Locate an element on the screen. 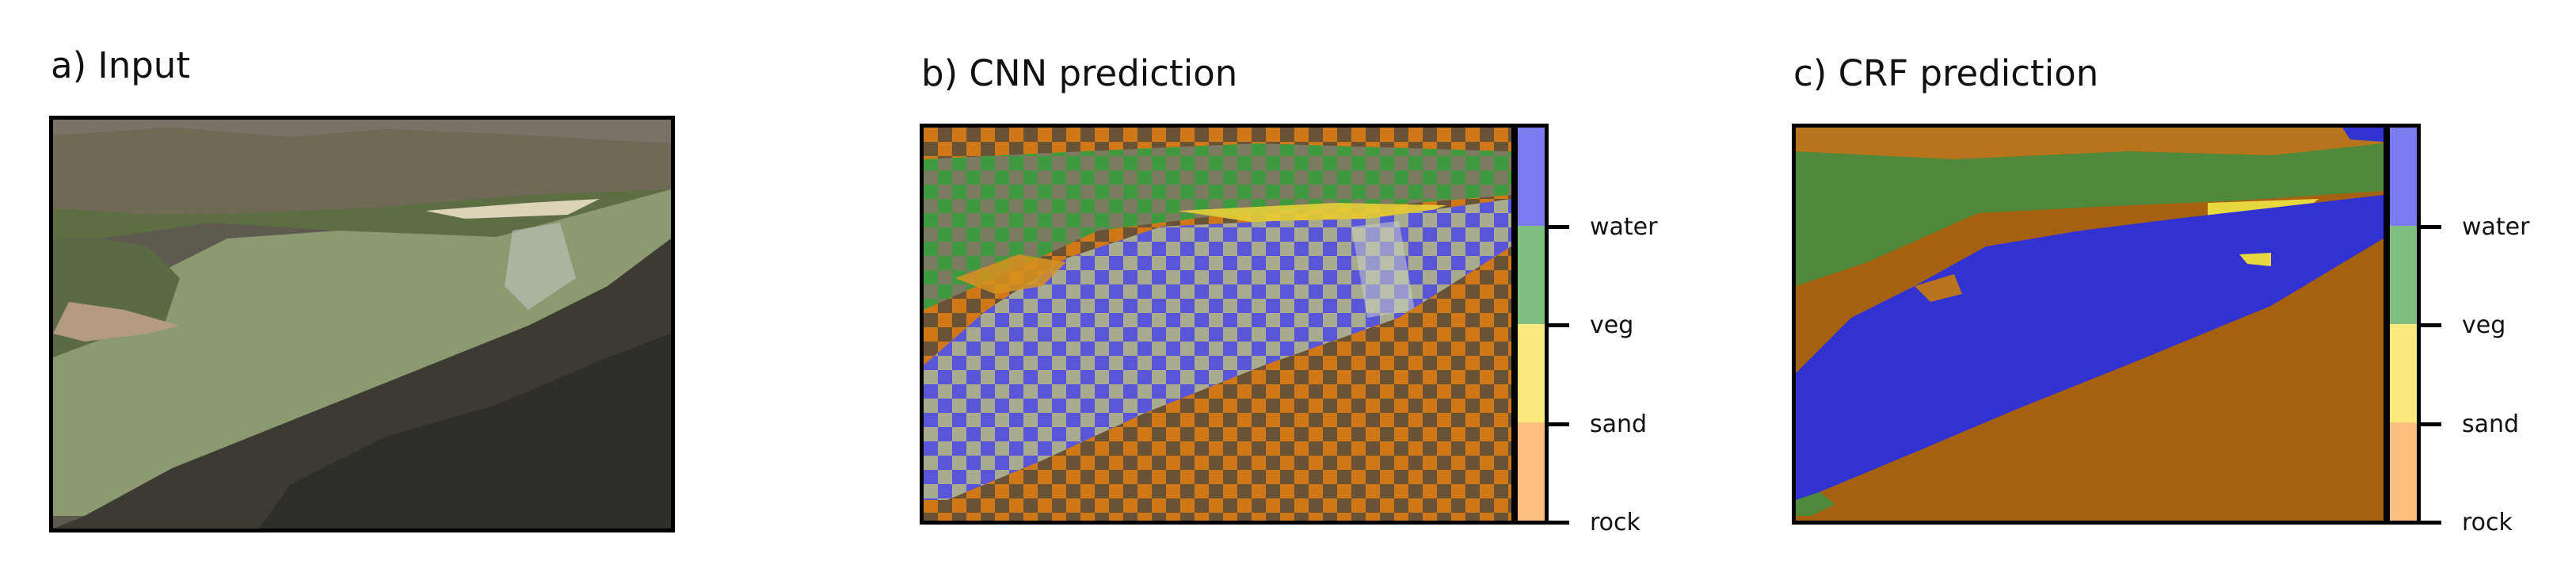 Image resolution: width=2576 pixels, height=584 pixels. crf-colorbar is located at coordinates (2404, 324).